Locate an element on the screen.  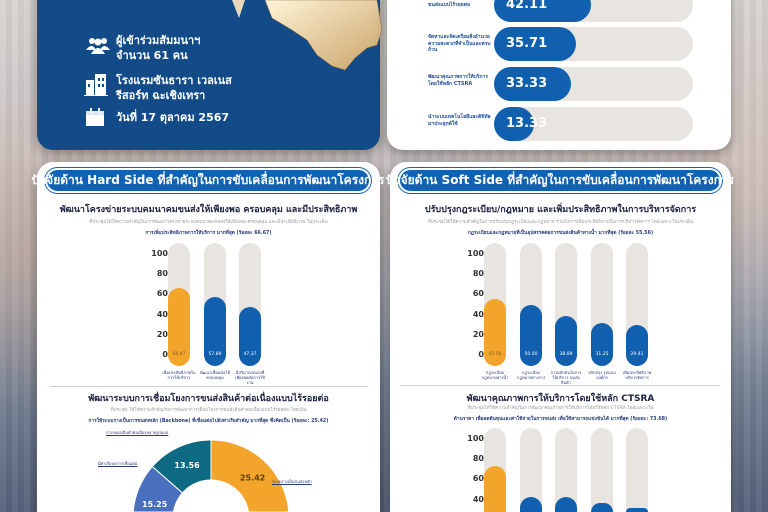
donut-value-label: 13.56 is located at coordinates (187, 465).